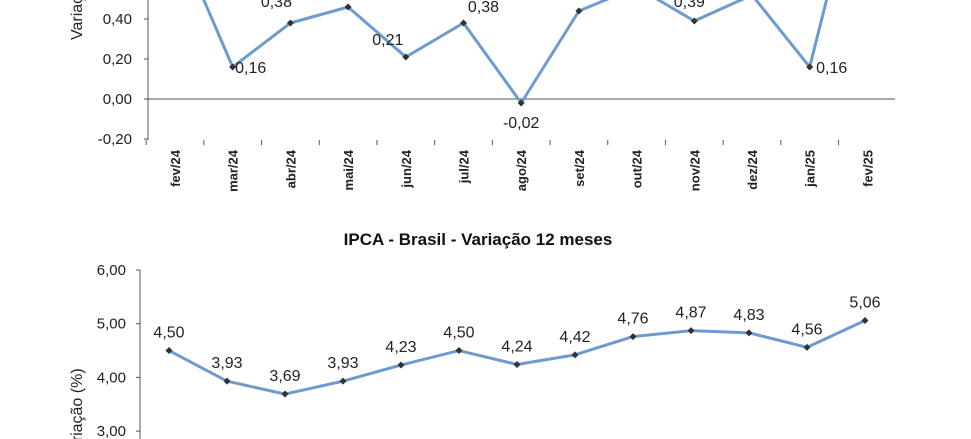 The image size is (971, 439). Describe the element at coordinates (632, 319) in the screenshot. I see `bottom-data-label: 4,76` at that location.